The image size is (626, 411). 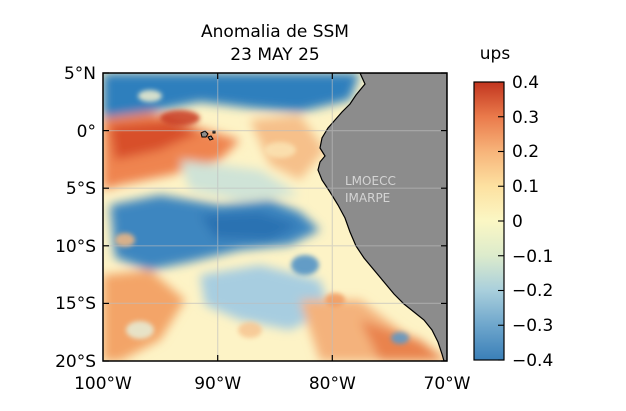 I want to click on latitude-labels: 5°N 0° 5°S 10°S 15°S 20°S, so click(x=75, y=218).